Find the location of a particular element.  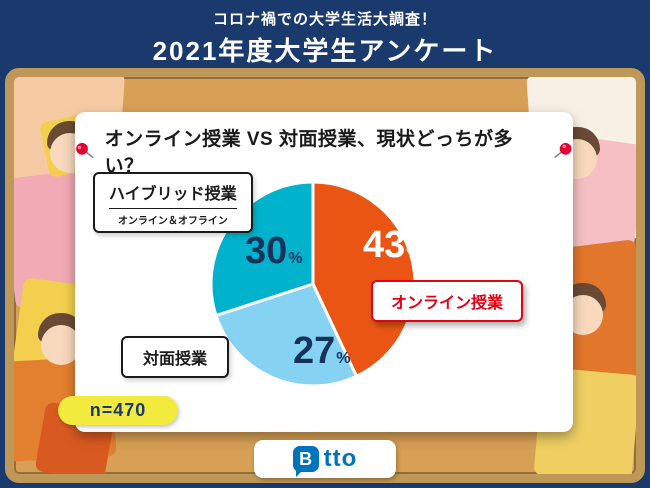

pie-value-online: 43% is located at coordinates (392, 245).